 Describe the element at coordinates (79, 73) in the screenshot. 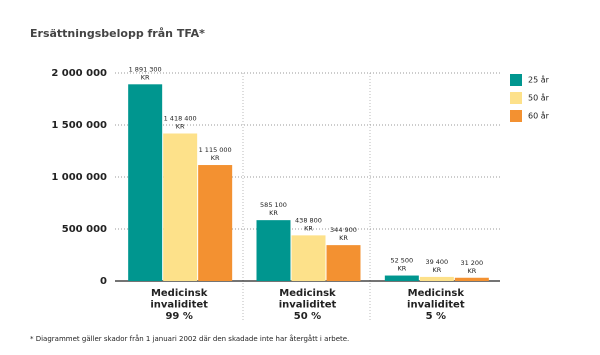

I see `y-tick-label: 2 000 000` at that location.